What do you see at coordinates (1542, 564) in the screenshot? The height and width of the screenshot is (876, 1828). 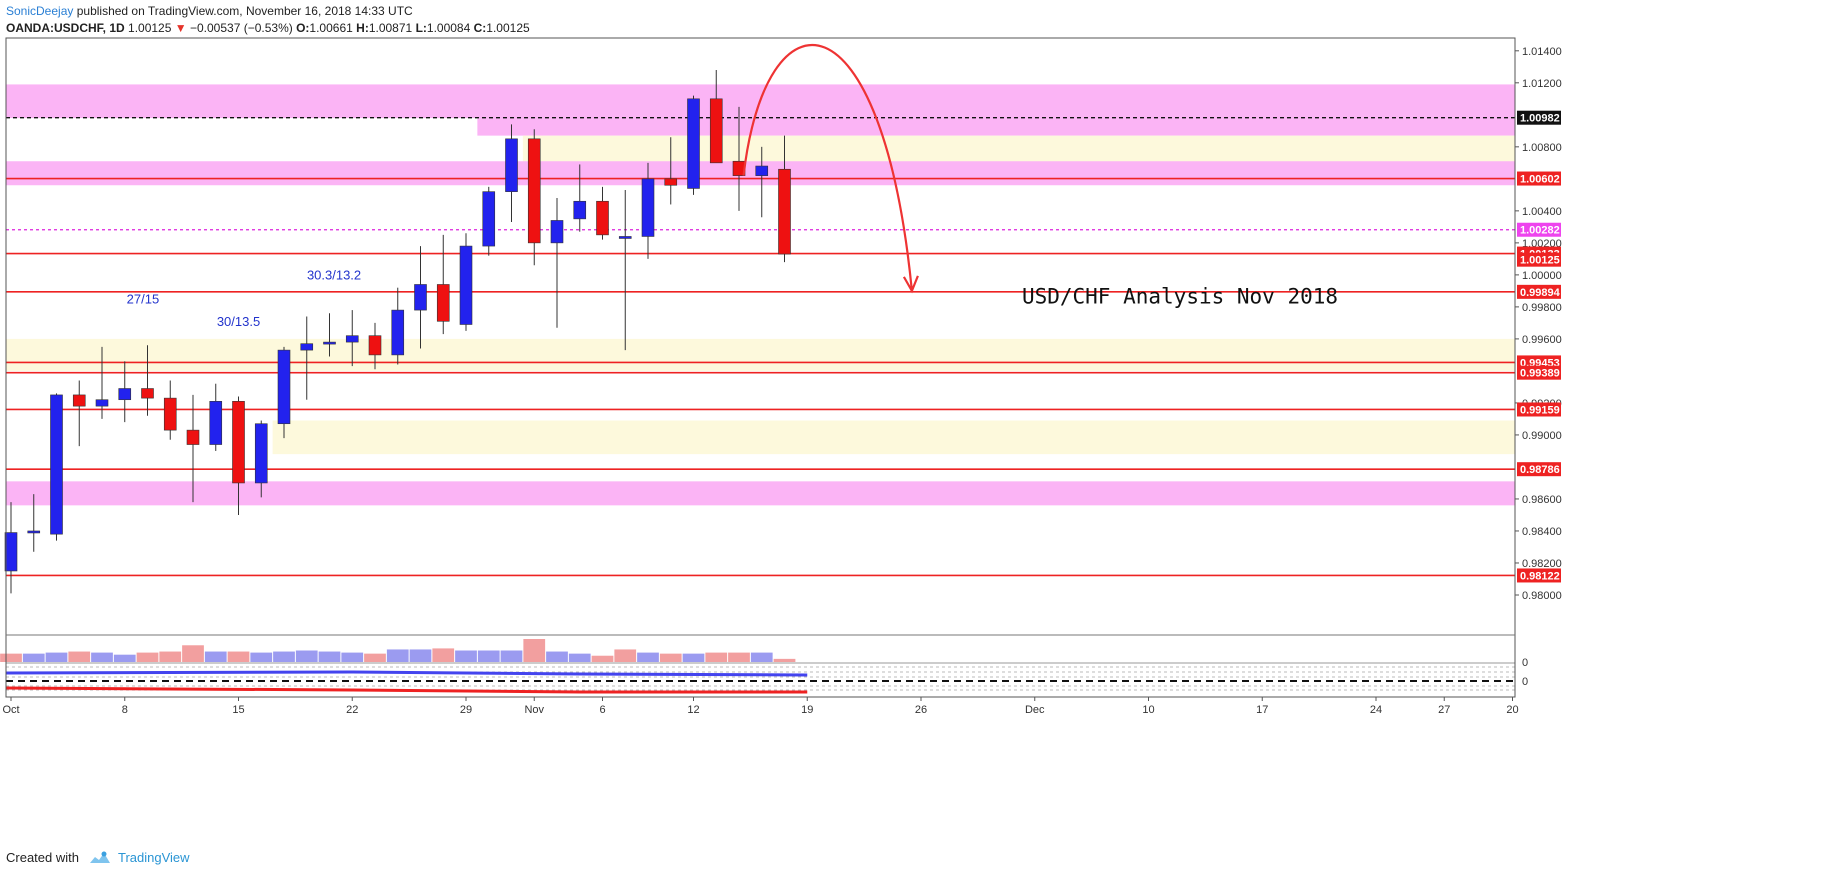 I see `price-tick-label: 0.98200` at bounding box center [1542, 564].